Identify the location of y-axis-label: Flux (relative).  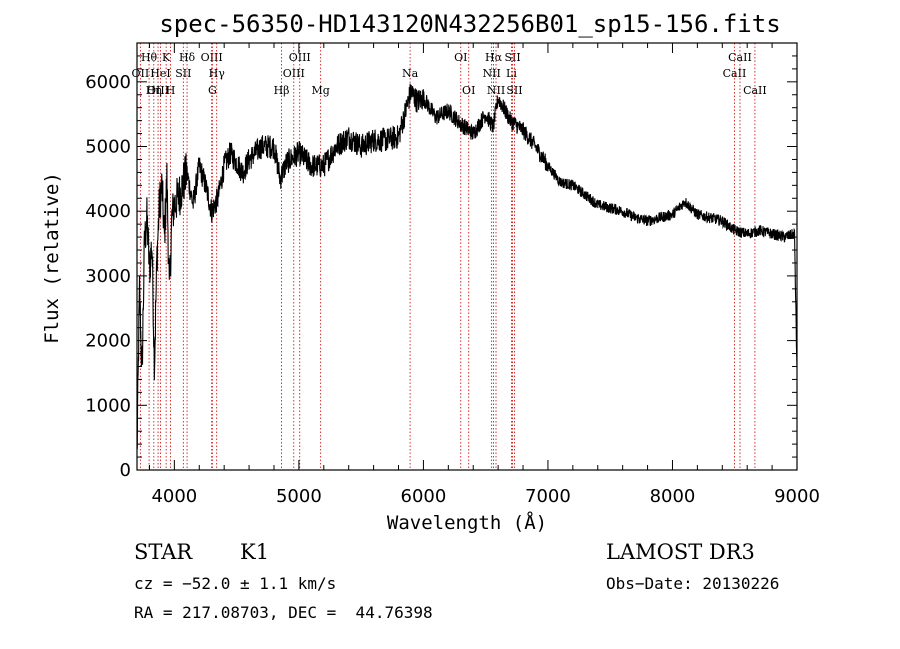
(52, 258).